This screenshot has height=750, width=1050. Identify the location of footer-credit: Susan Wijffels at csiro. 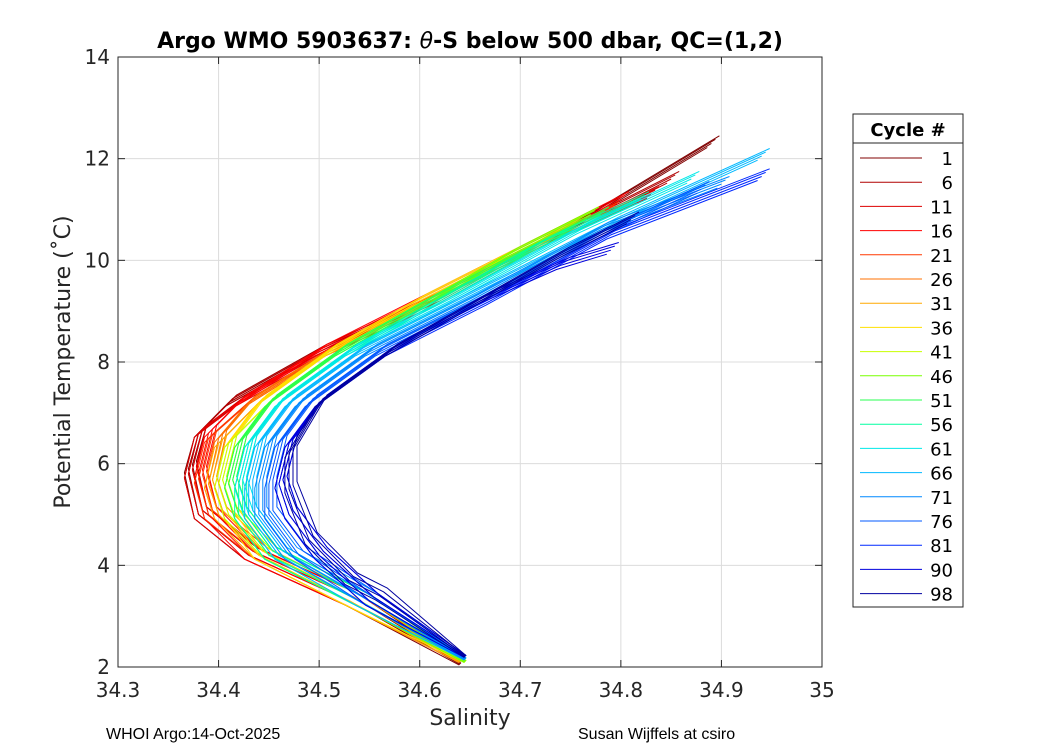
(657, 734).